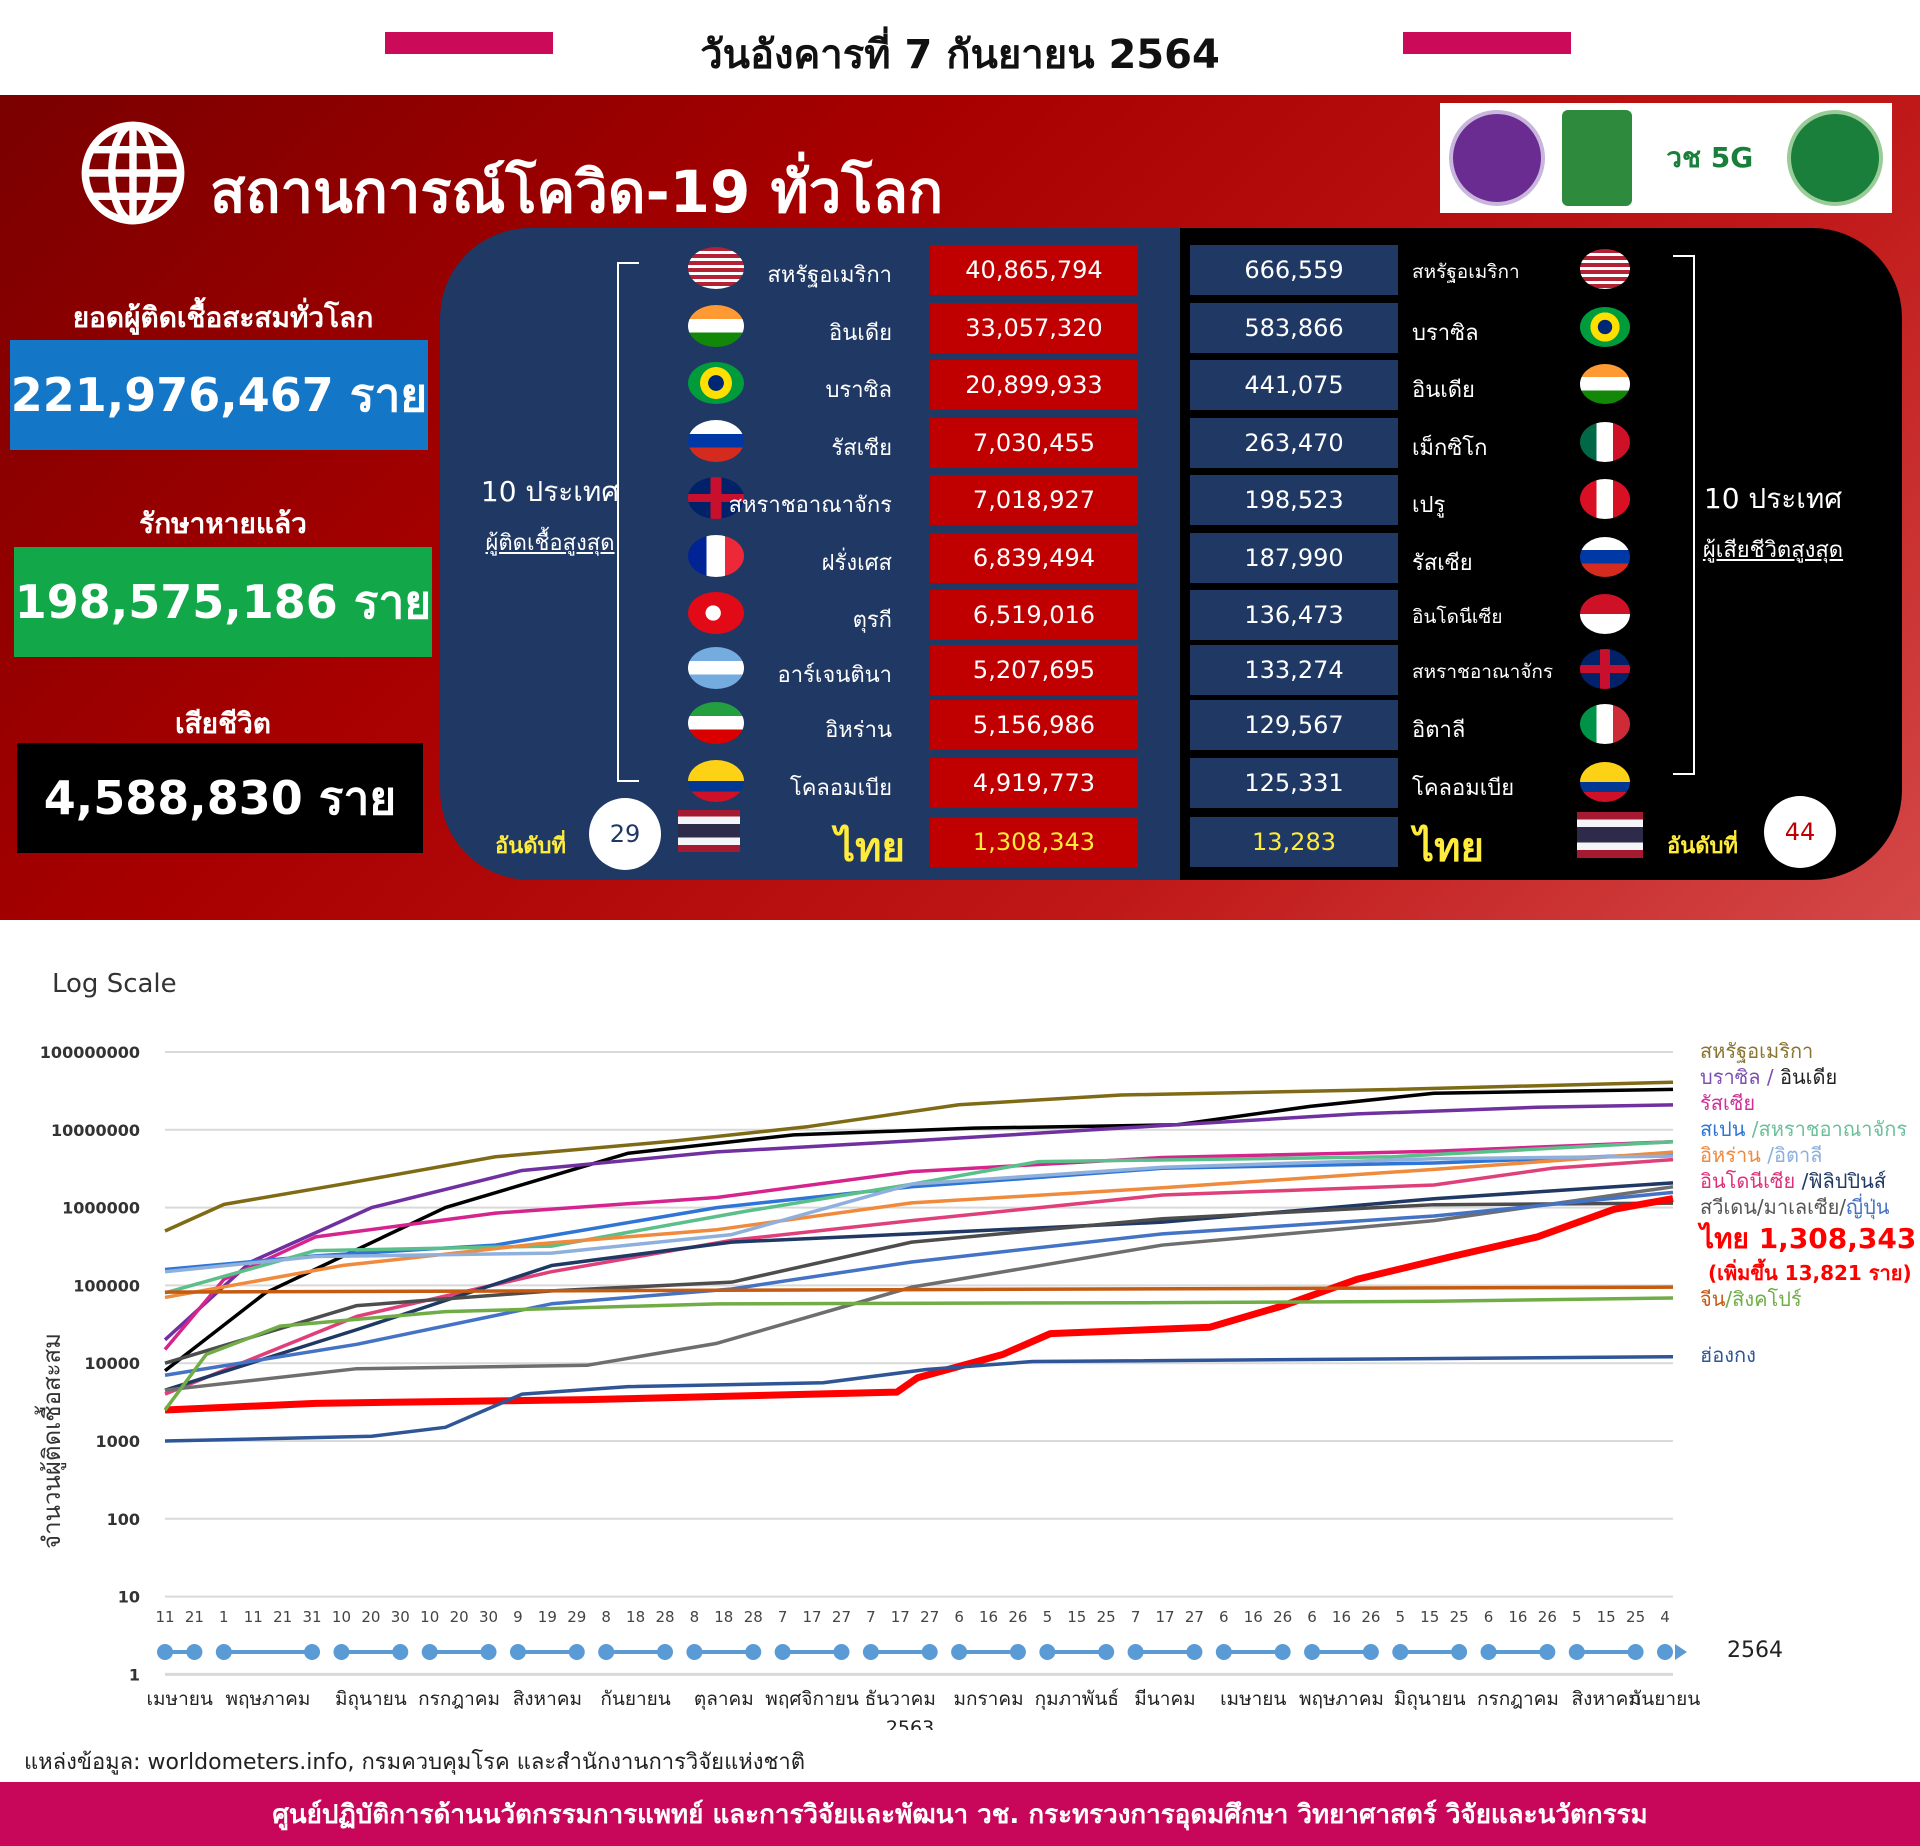  What do you see at coordinates (1294, 328) in the screenshot?
I see `deaths-value: 583,866` at bounding box center [1294, 328].